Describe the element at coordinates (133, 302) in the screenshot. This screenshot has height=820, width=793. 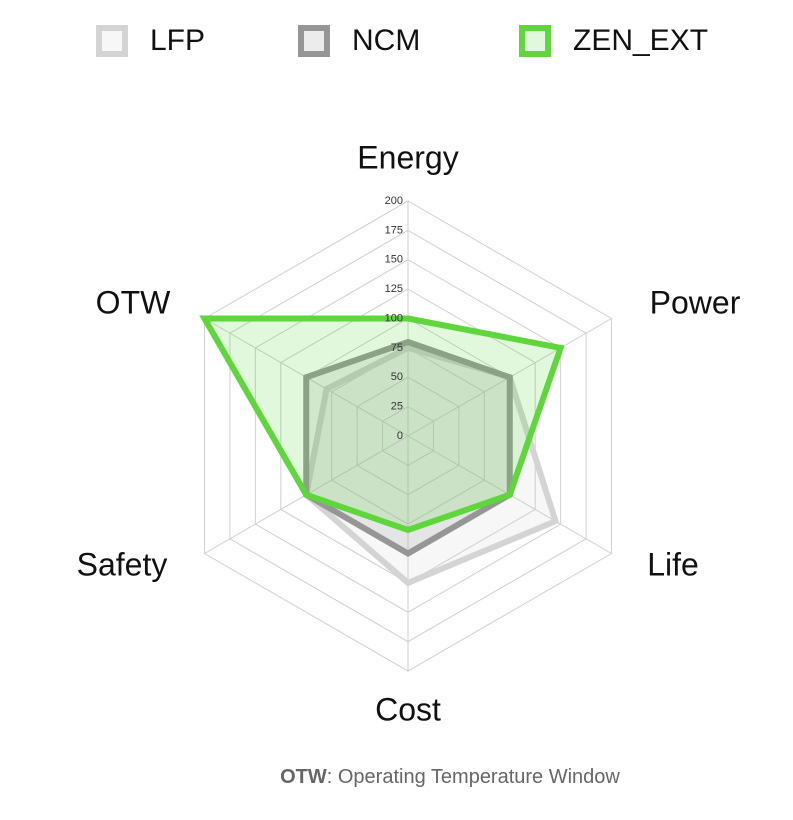
I see `axis-label: OTW` at that location.